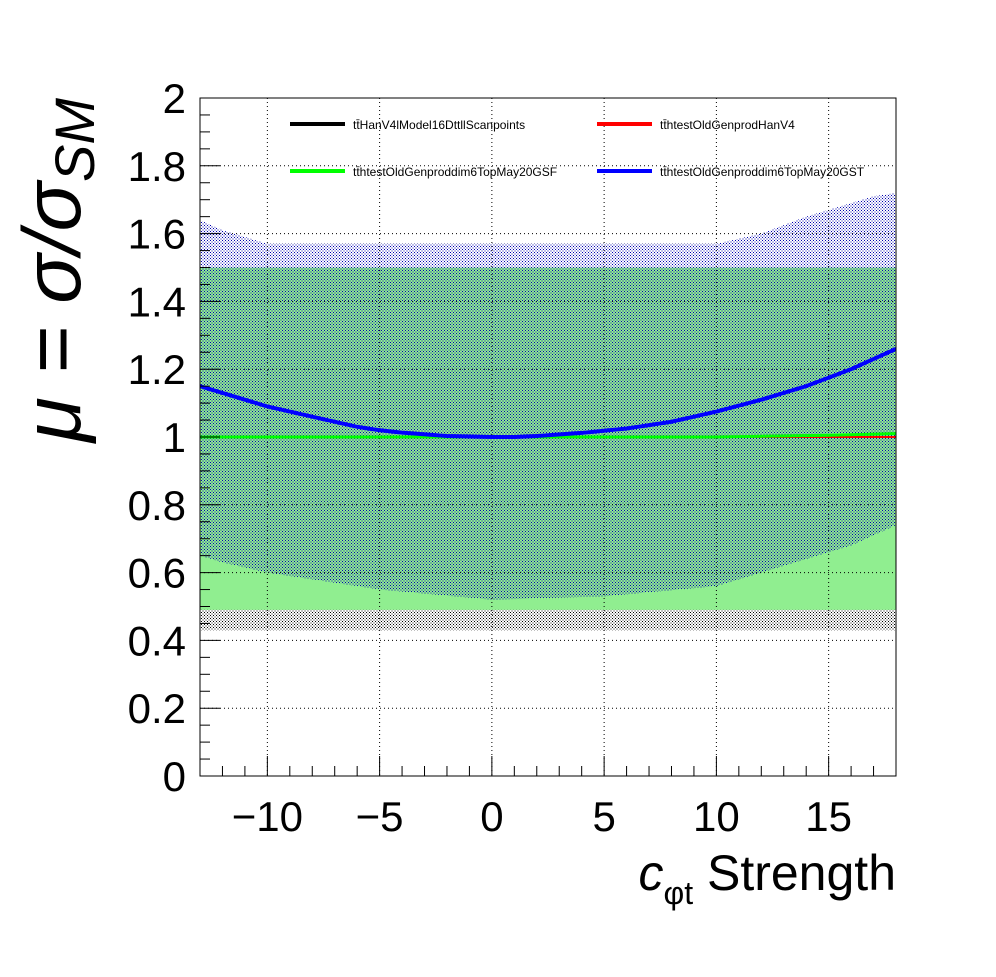  I want to click on x-tick-label: −10, so click(267, 816).